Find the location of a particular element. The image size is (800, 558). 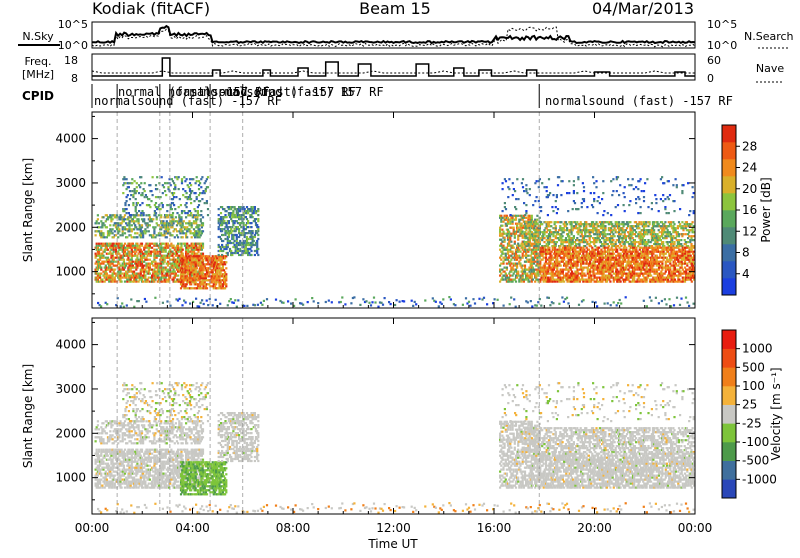

nave-axis-top: 60 is located at coordinates (714, 60).